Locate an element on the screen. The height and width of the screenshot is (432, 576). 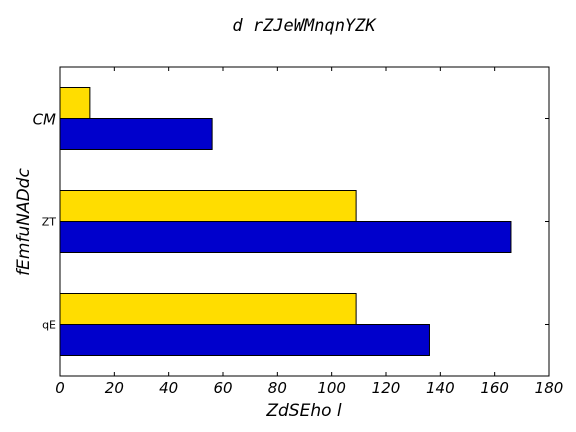
y-category-label-qE: qE is located at coordinates (49, 325).